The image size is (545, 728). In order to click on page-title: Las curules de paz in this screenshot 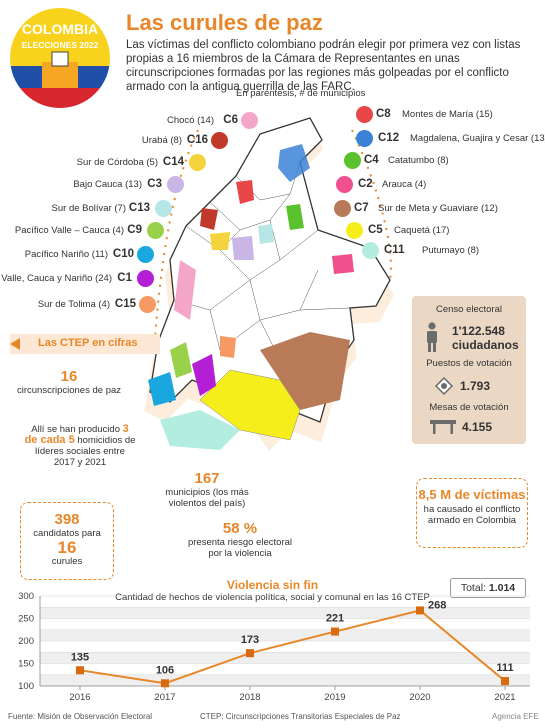, I will do `click(224, 22)`.